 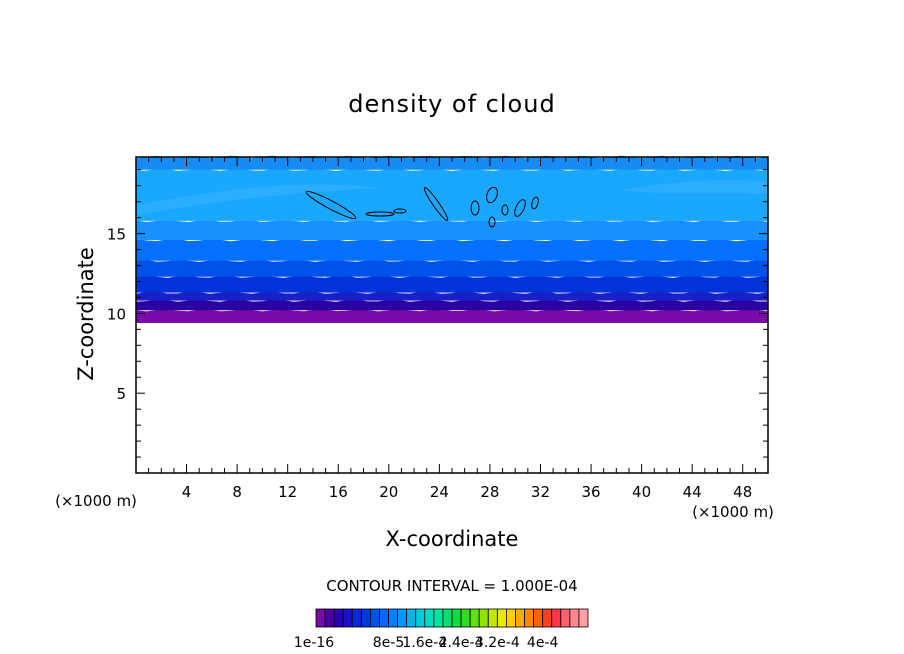 I want to click on x-axis-label: X-coordinate, so click(x=452, y=539).